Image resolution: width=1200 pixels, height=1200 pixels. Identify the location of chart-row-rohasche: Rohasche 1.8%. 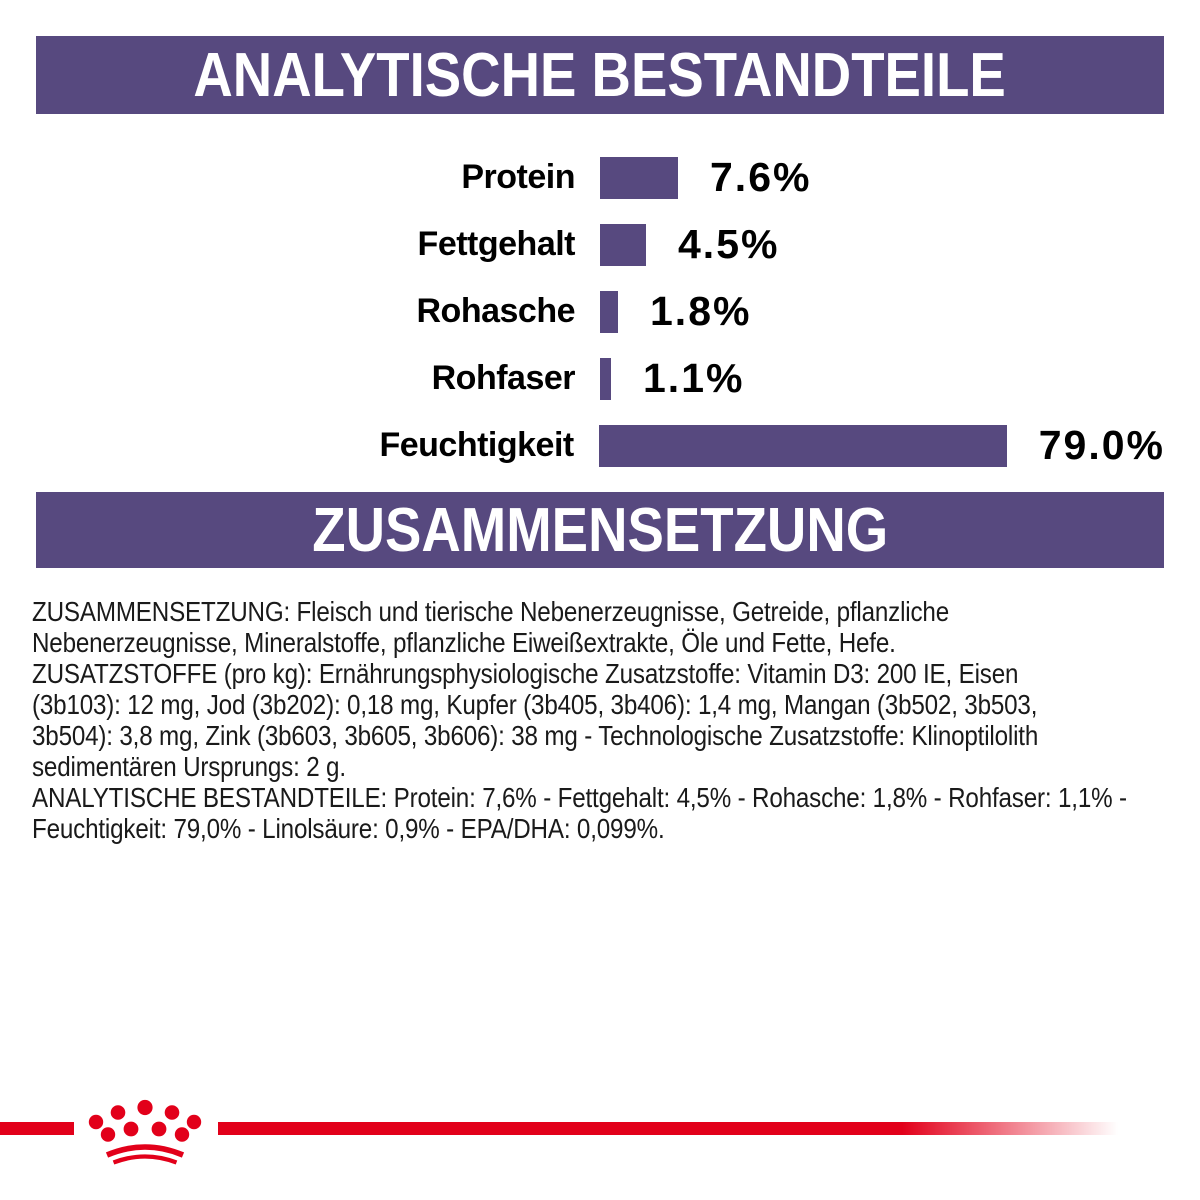
(600, 311).